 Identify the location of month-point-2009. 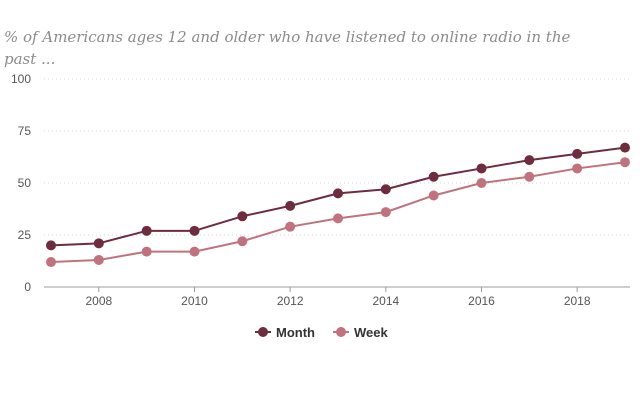
(146, 230).